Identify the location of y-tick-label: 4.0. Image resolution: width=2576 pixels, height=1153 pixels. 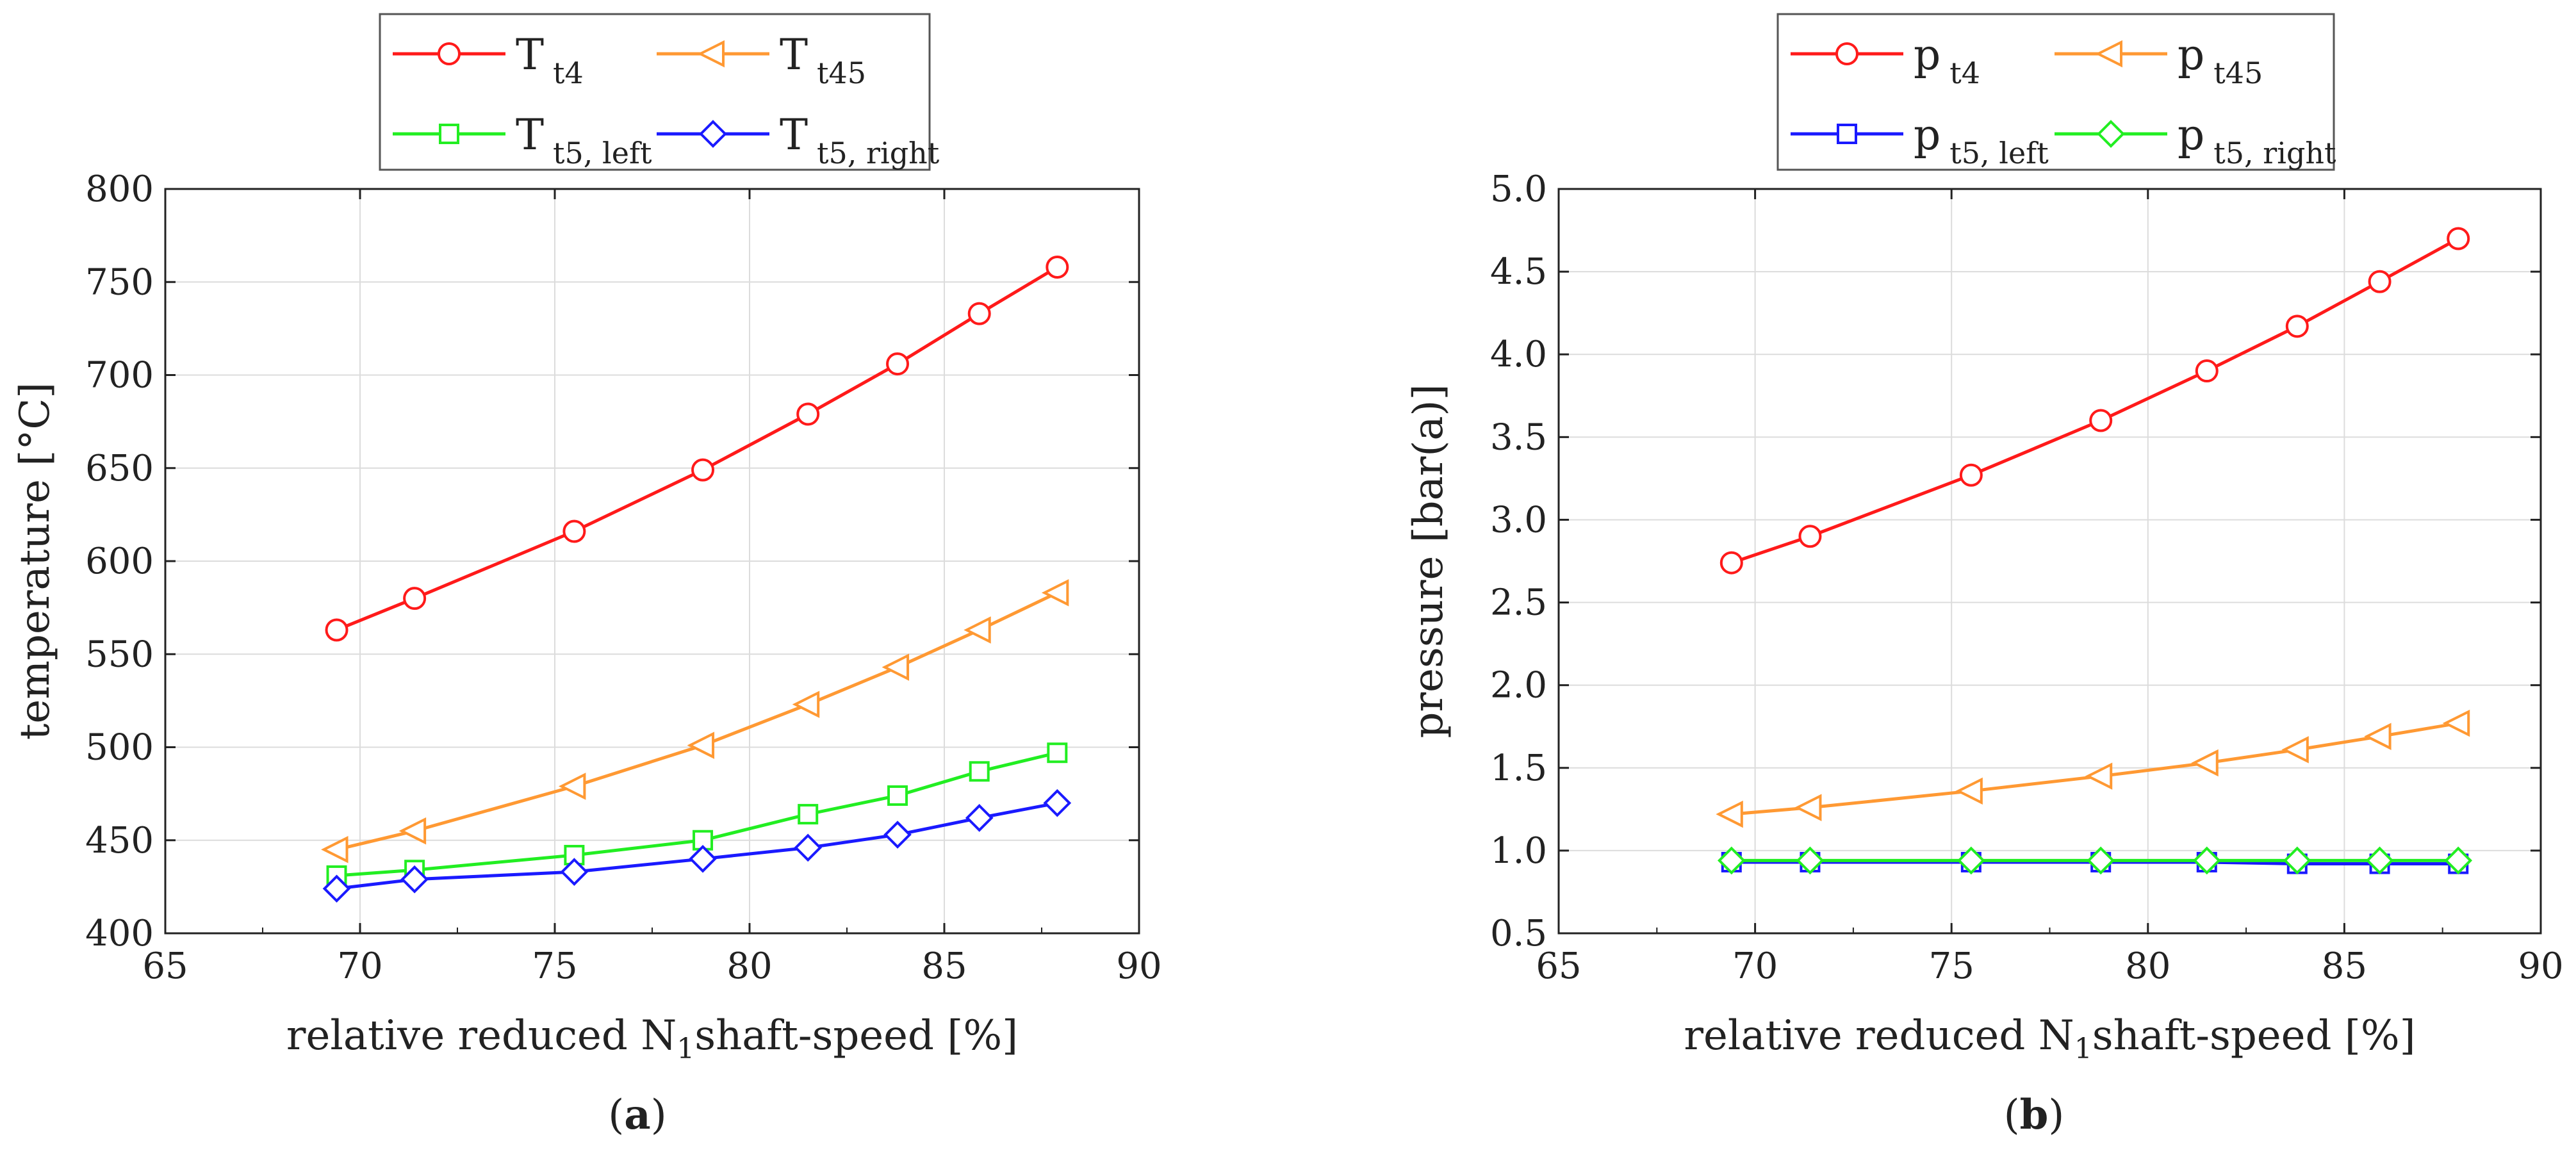
(1518, 354).